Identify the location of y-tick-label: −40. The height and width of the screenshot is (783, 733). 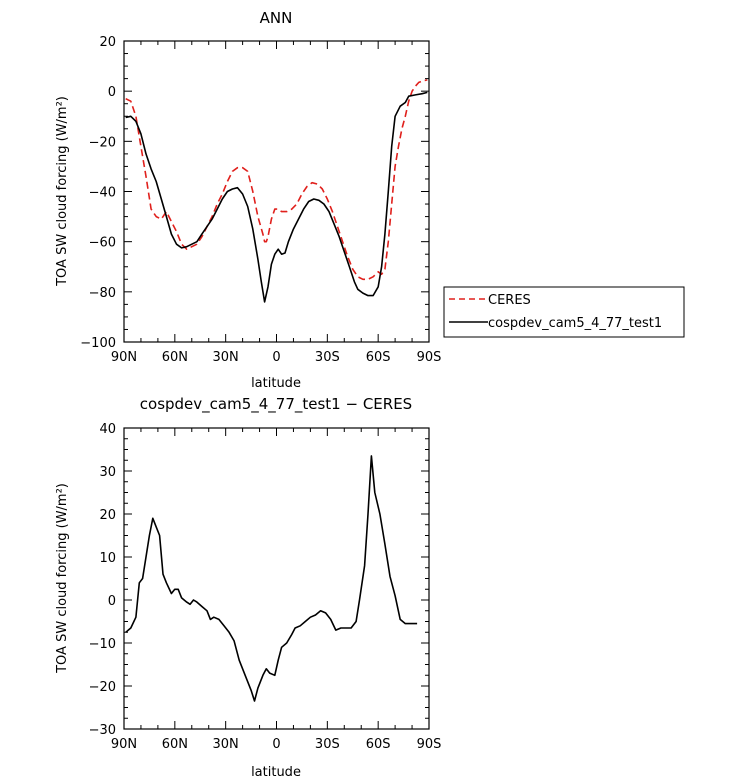
(102, 193).